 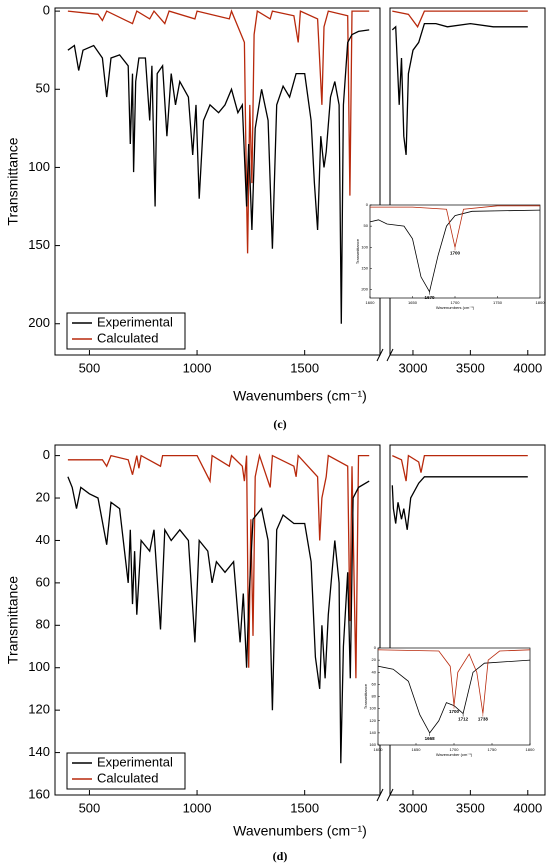 What do you see at coordinates (366, 225) in the screenshot?
I see `inset-y-tick-label: 50` at bounding box center [366, 225].